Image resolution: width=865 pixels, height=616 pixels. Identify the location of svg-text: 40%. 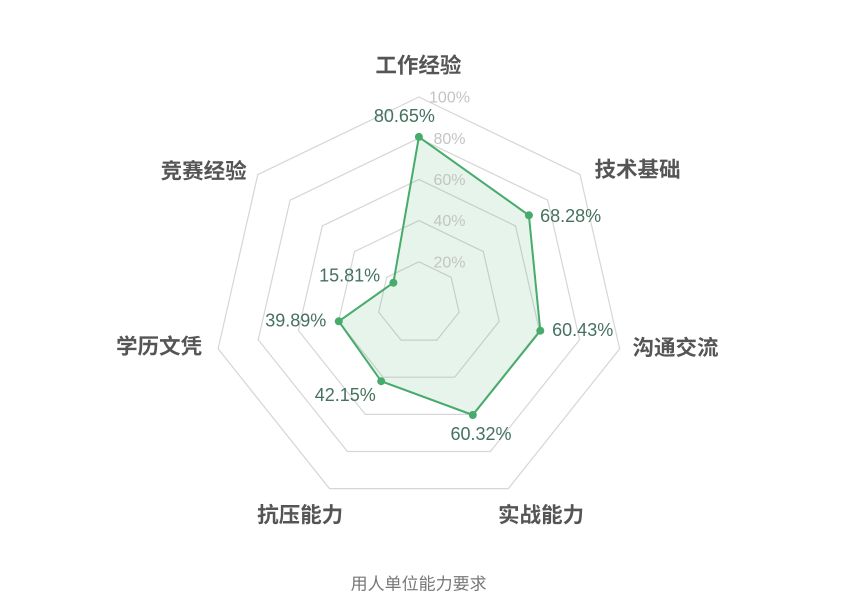
(449, 221).